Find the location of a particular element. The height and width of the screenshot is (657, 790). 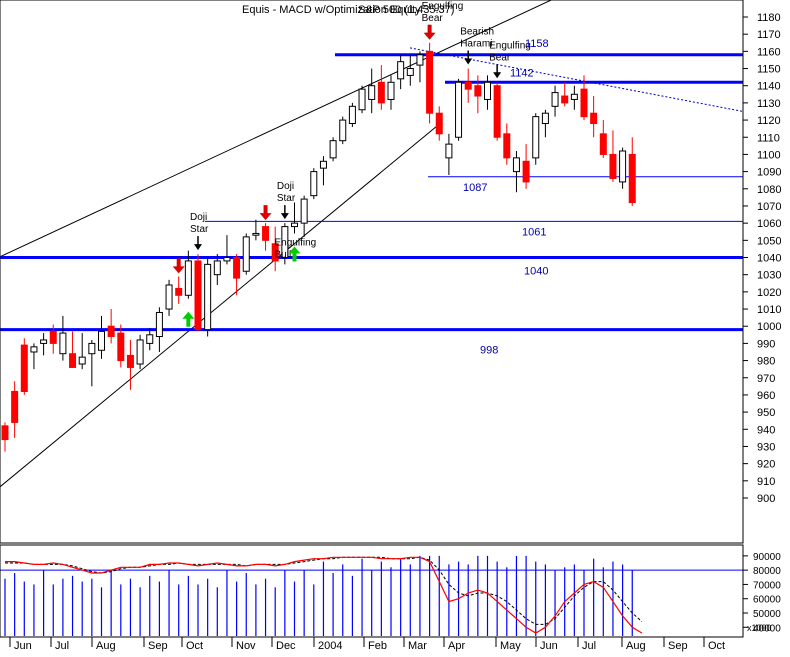

y-tick-label: 960 is located at coordinates (766, 396).